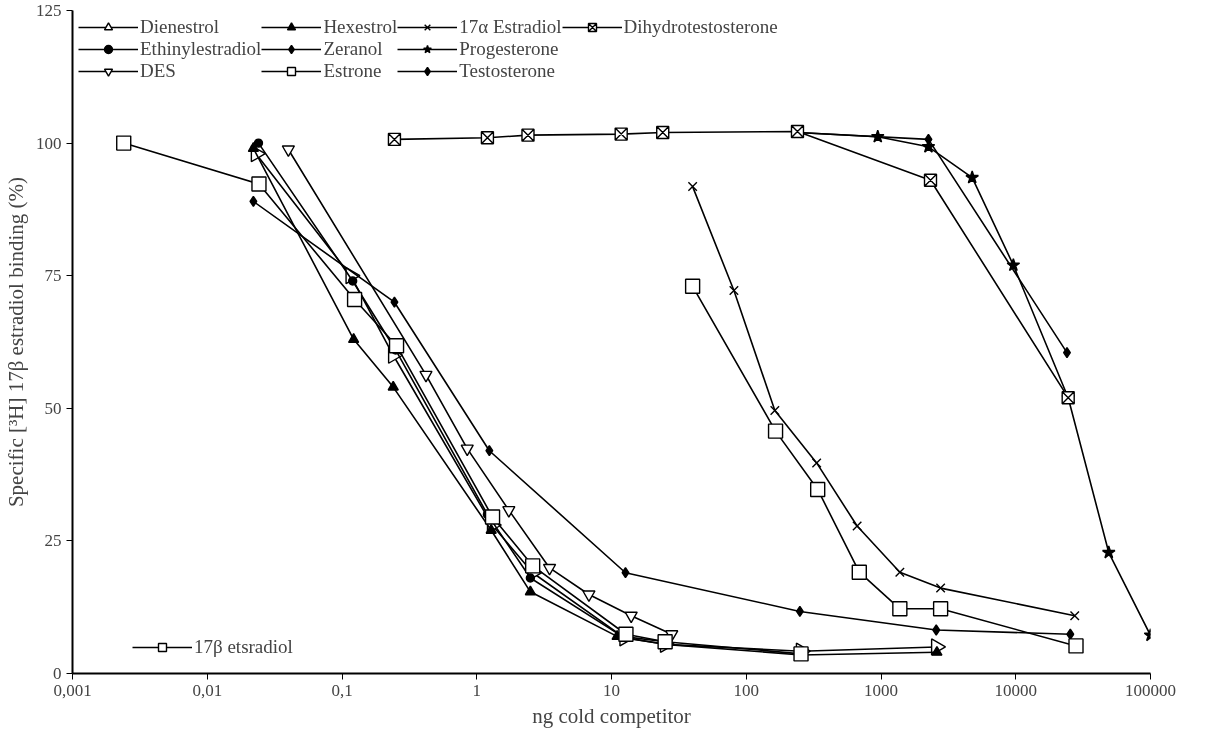 The height and width of the screenshot is (744, 1214). I want to click on x-tick-label: 1, so click(476, 690).